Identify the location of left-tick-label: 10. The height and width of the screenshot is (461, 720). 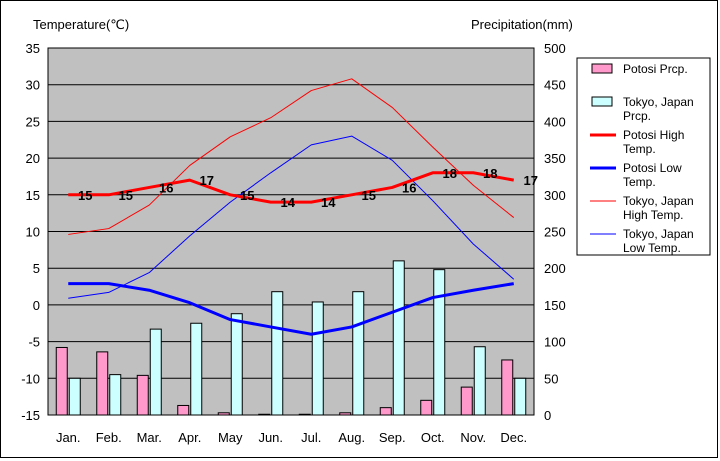
(33, 232).